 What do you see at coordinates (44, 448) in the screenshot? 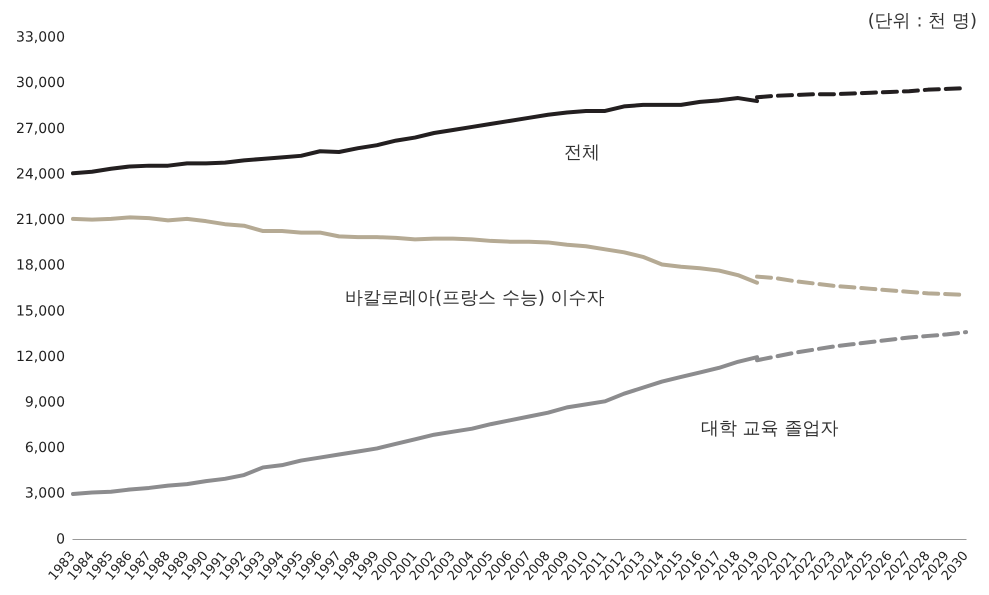
I see `y-tick-label: 6,000` at bounding box center [44, 448].